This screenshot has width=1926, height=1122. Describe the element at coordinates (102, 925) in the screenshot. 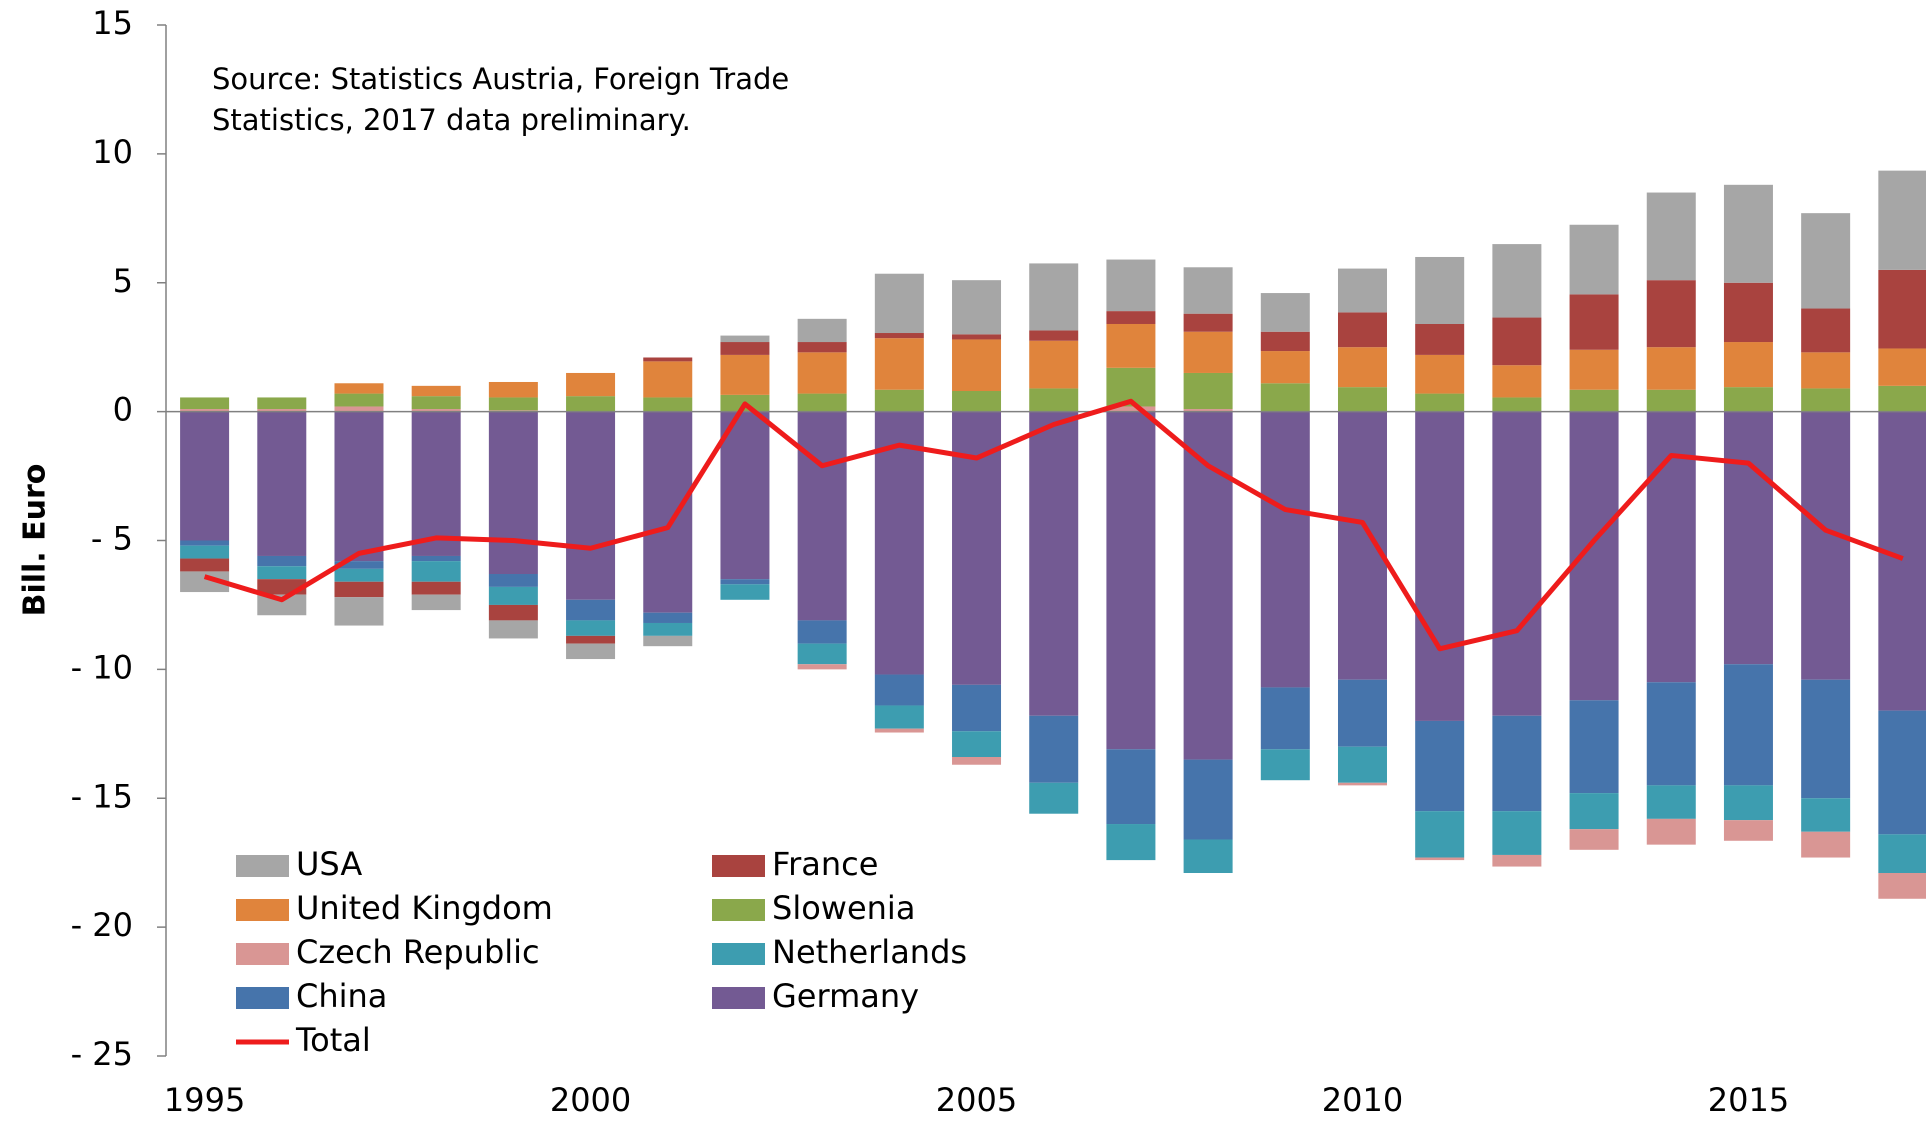

I see `y-tick-label: - 20` at that location.